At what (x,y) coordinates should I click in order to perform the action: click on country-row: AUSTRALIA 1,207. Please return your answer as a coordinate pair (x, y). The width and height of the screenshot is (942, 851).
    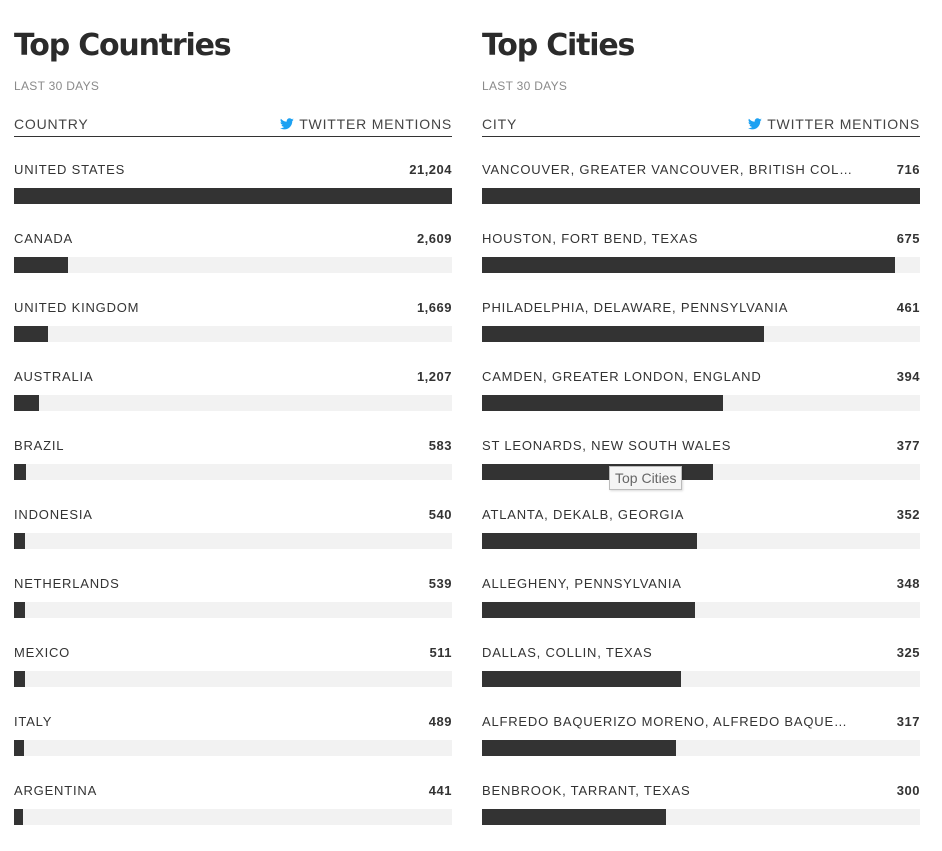
    Looking at the image, I should click on (233, 402).